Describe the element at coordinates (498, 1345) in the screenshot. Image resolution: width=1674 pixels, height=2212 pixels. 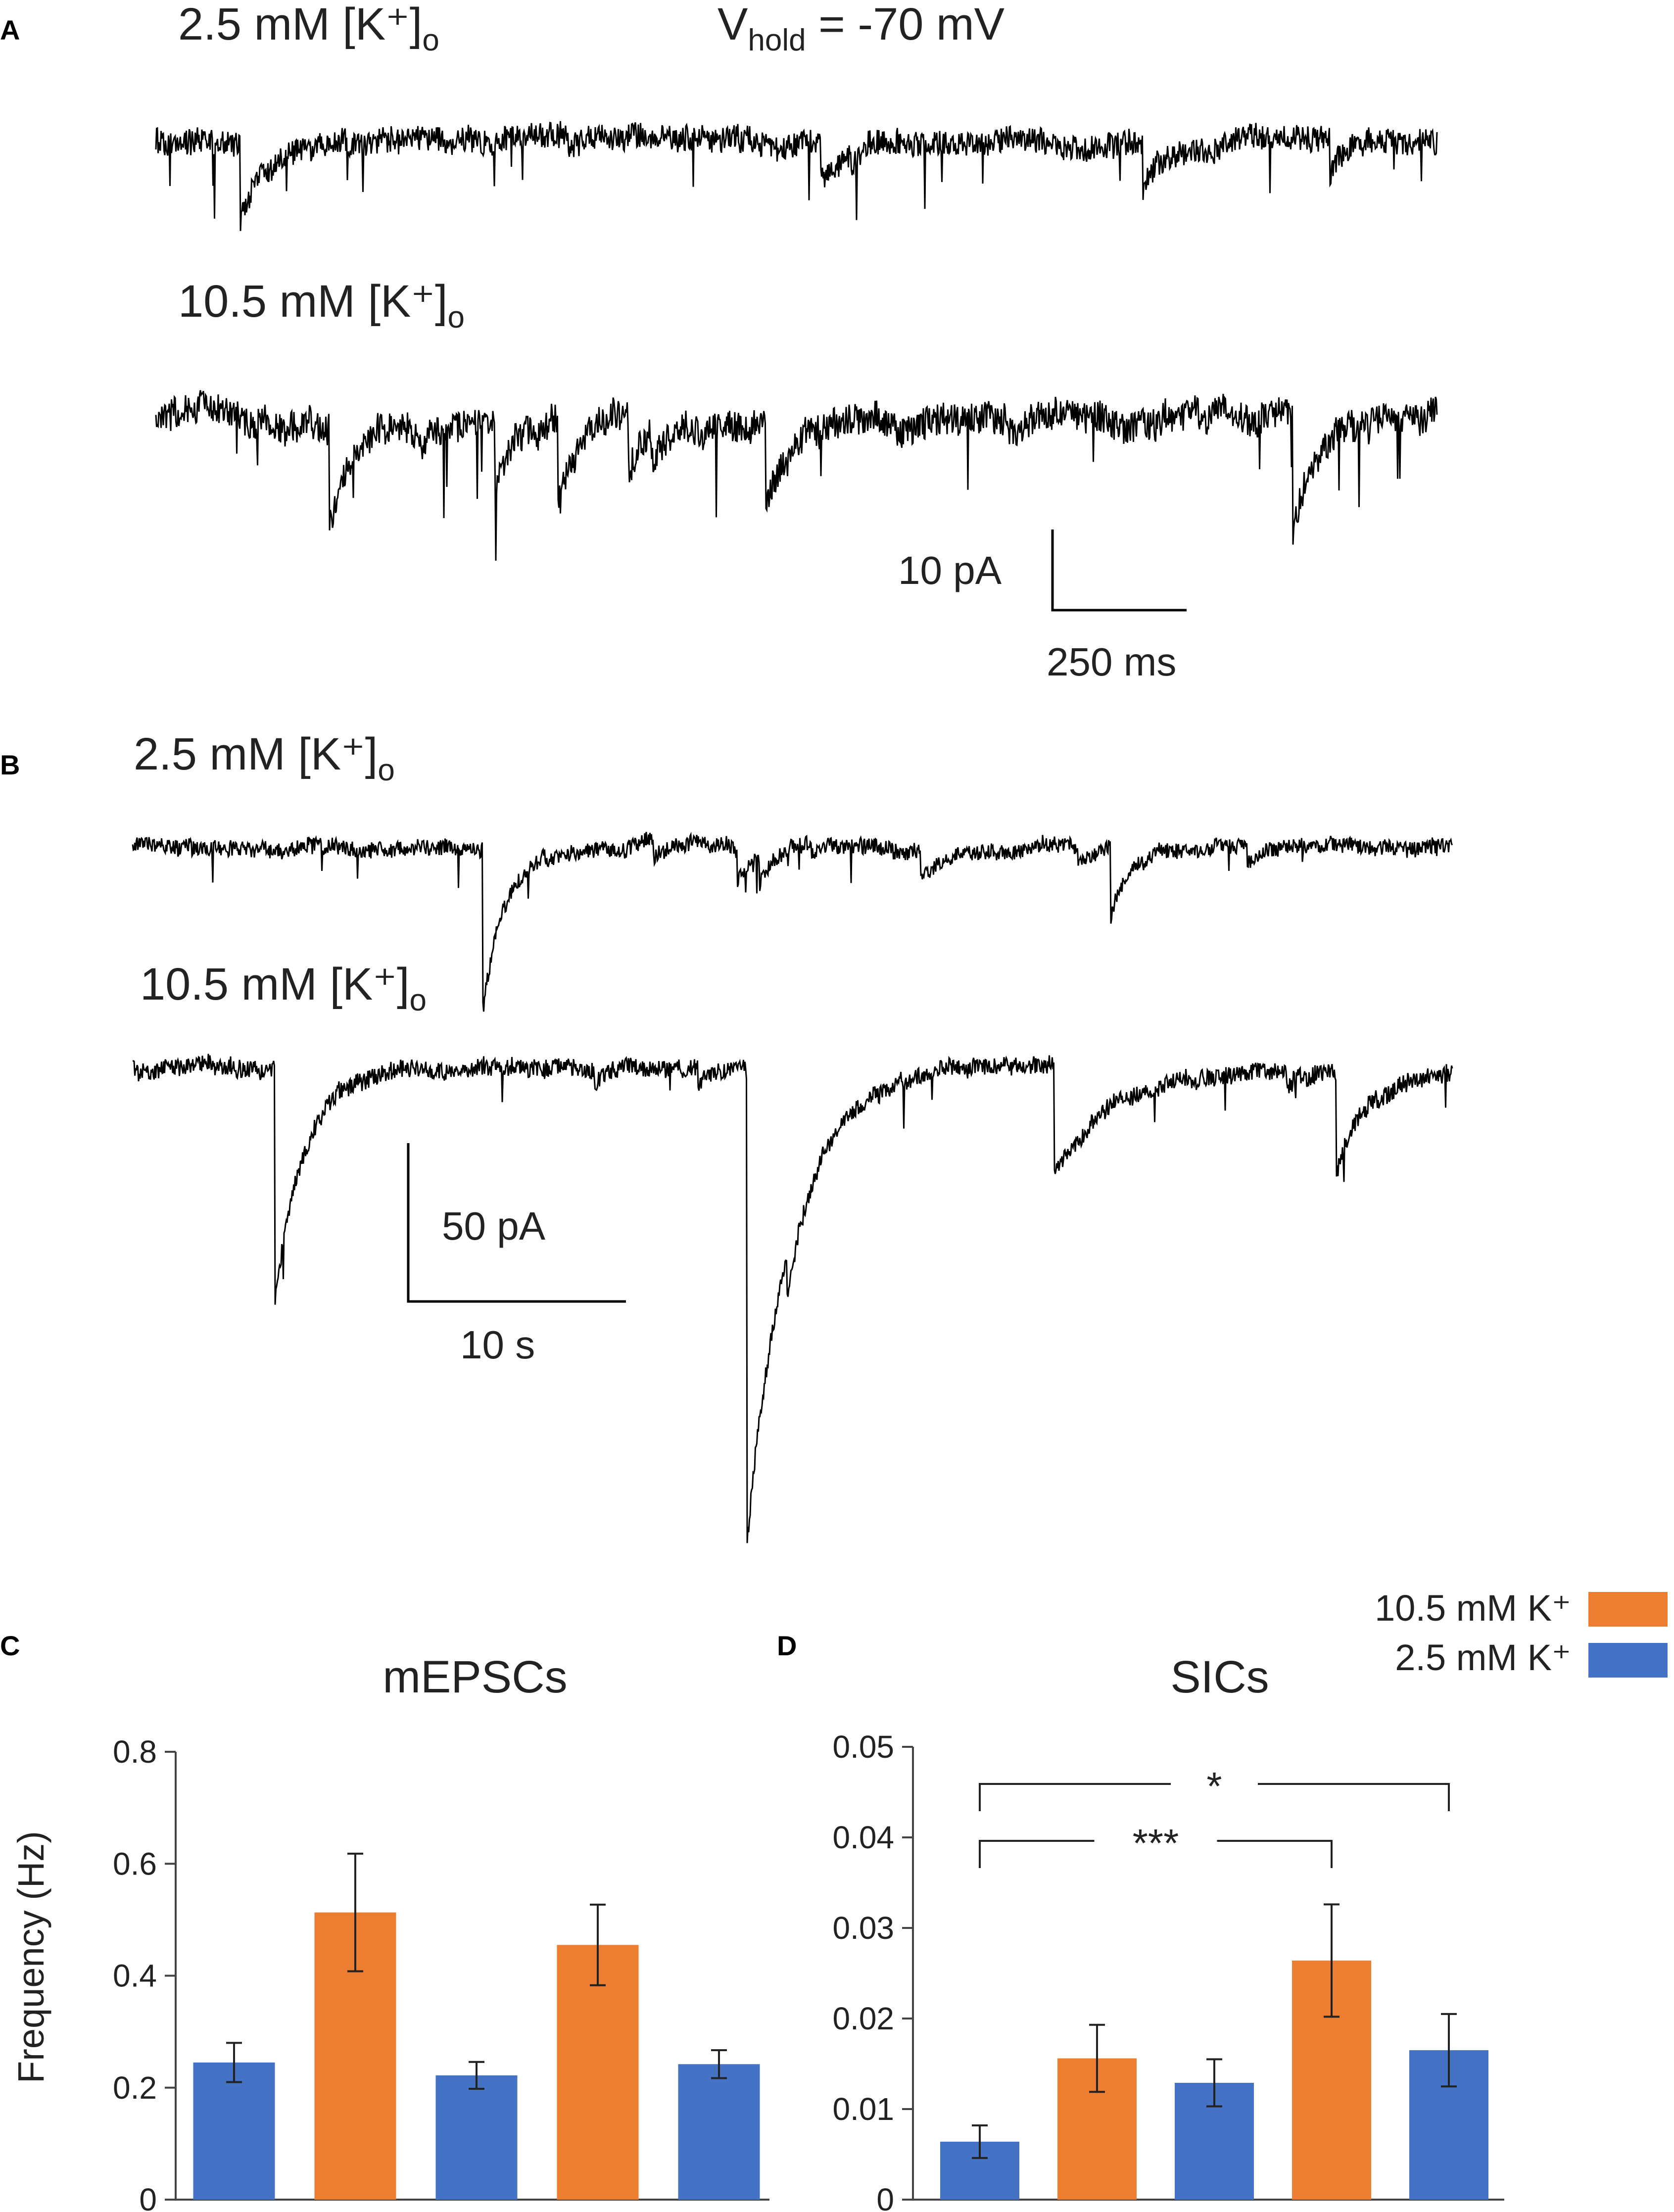
I see `panel-b-scale-x: 10 s` at that location.